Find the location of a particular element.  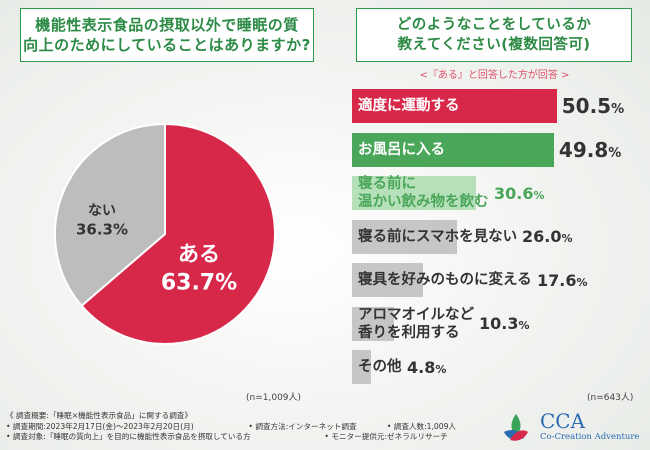

left-question-box: 機能性表示食品の摂取以外で睡眠の質 向上のためにしていることはありますか? is located at coordinates (167, 35).